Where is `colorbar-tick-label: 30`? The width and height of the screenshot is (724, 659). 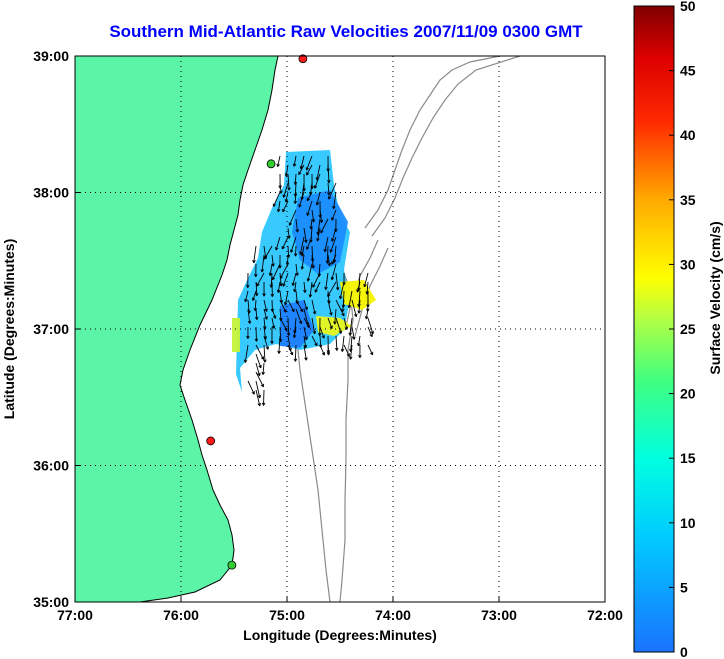 colorbar-tick-label: 30 is located at coordinates (688, 264).